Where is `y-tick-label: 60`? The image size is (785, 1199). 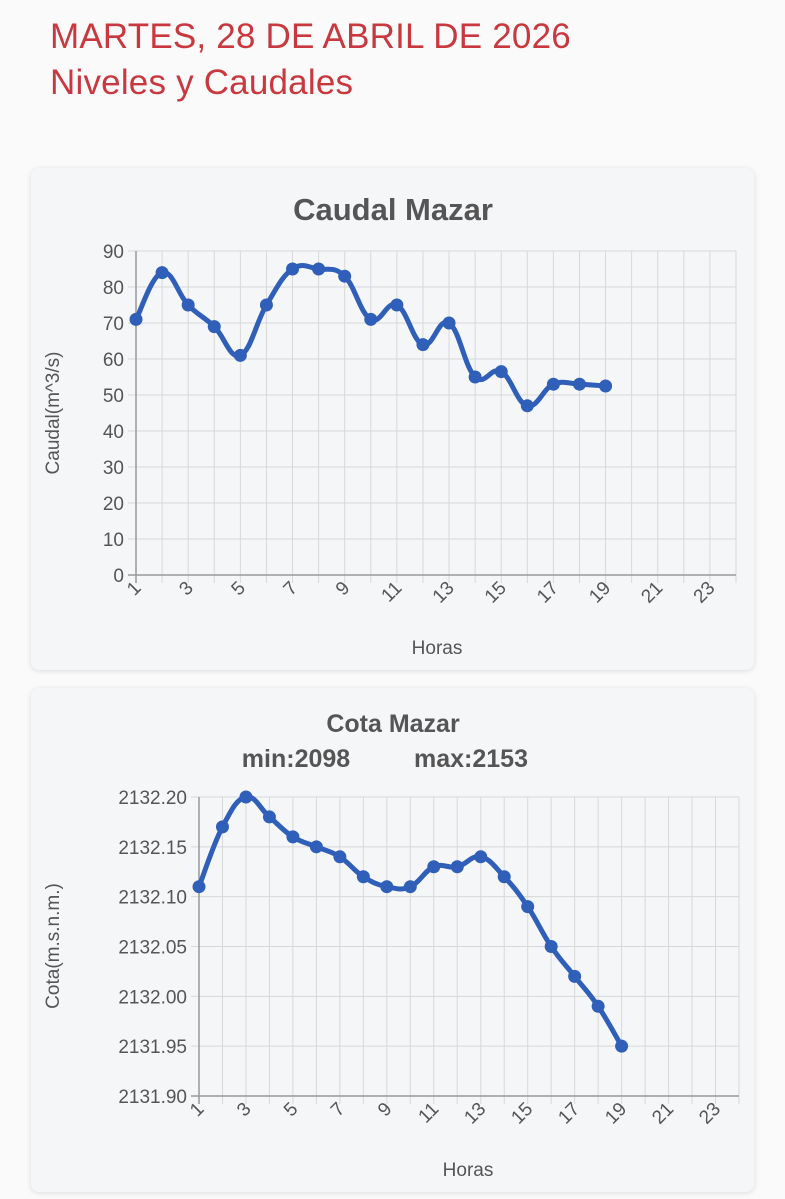
y-tick-label: 60 is located at coordinates (113, 360).